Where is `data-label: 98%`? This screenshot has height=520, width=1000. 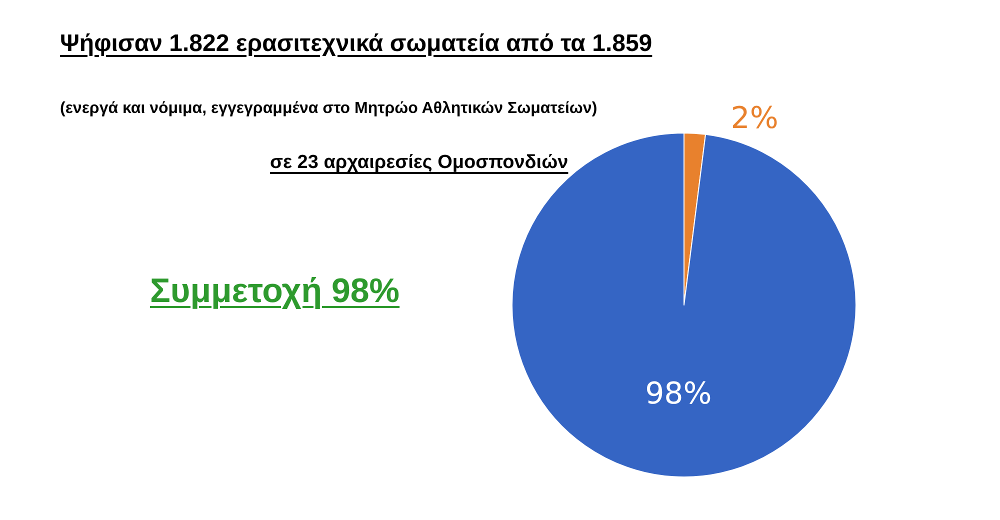
data-label: 98% is located at coordinates (678, 394).